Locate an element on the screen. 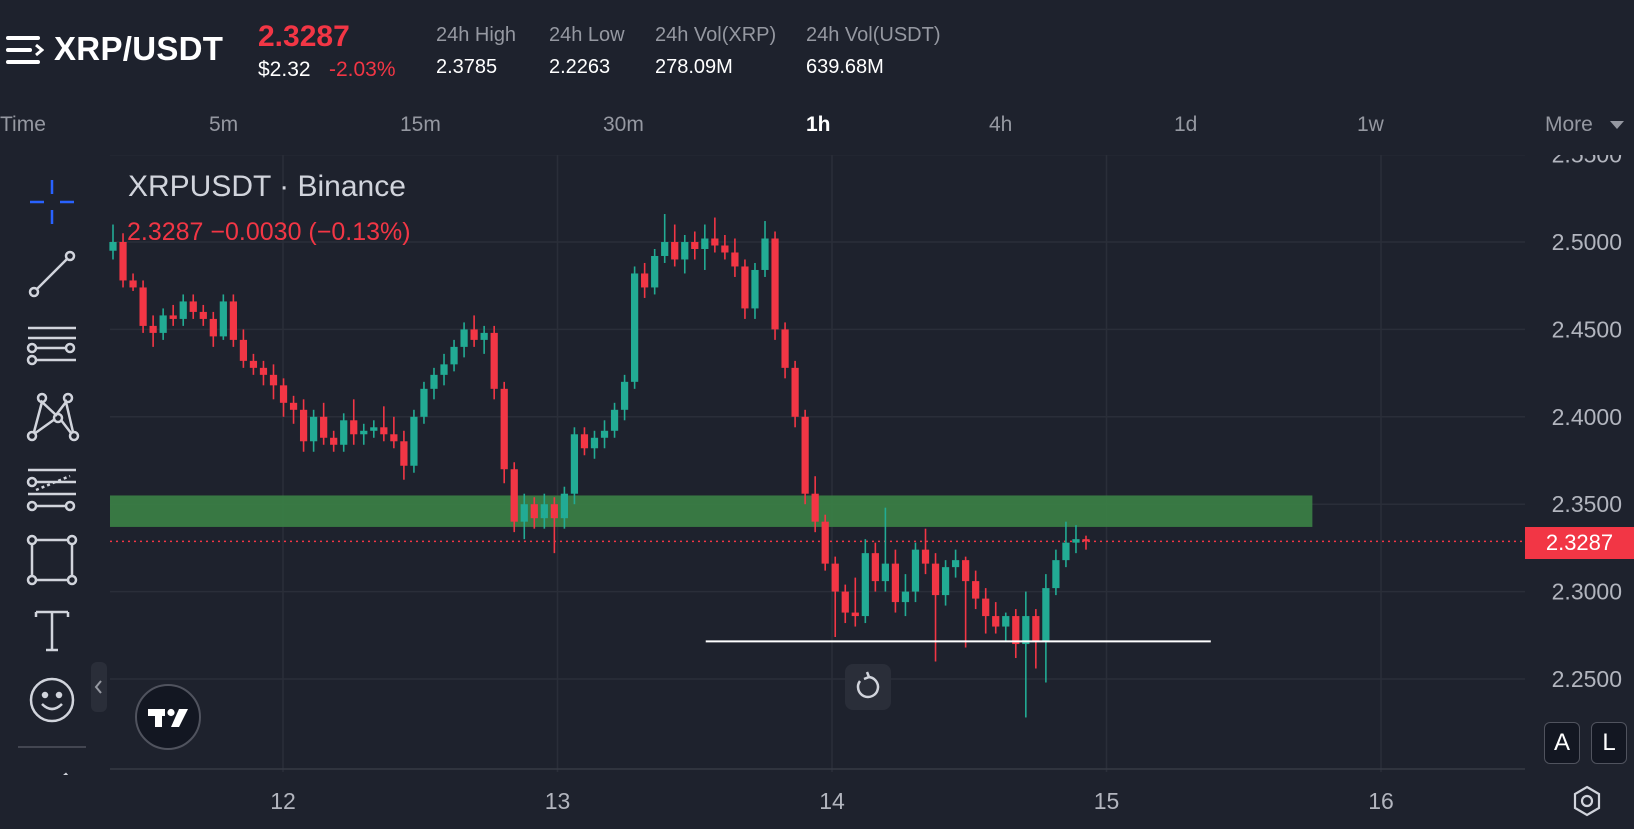  chevron-down-icon is located at coordinates (1617, 125).